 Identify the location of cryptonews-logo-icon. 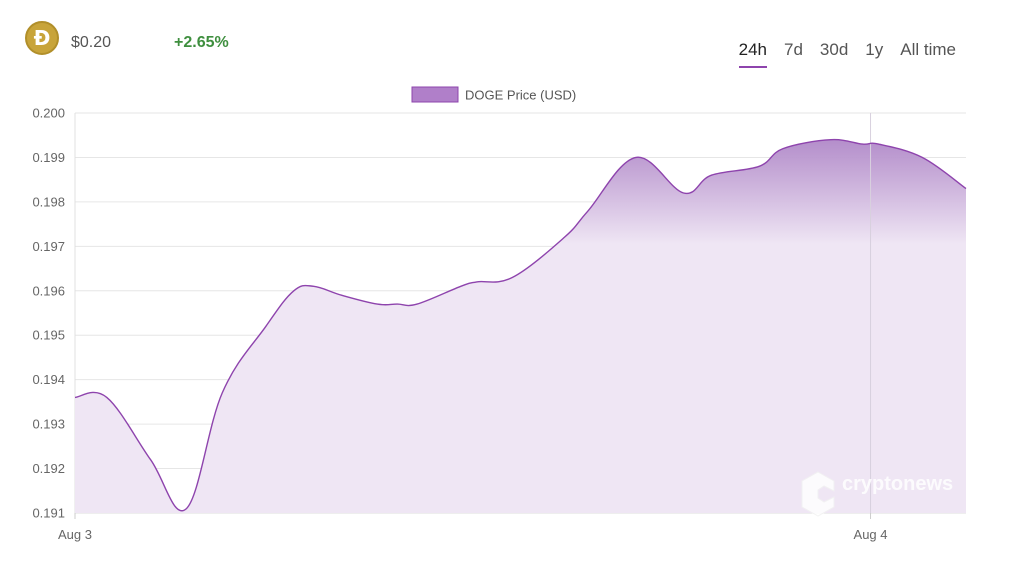
(818, 494).